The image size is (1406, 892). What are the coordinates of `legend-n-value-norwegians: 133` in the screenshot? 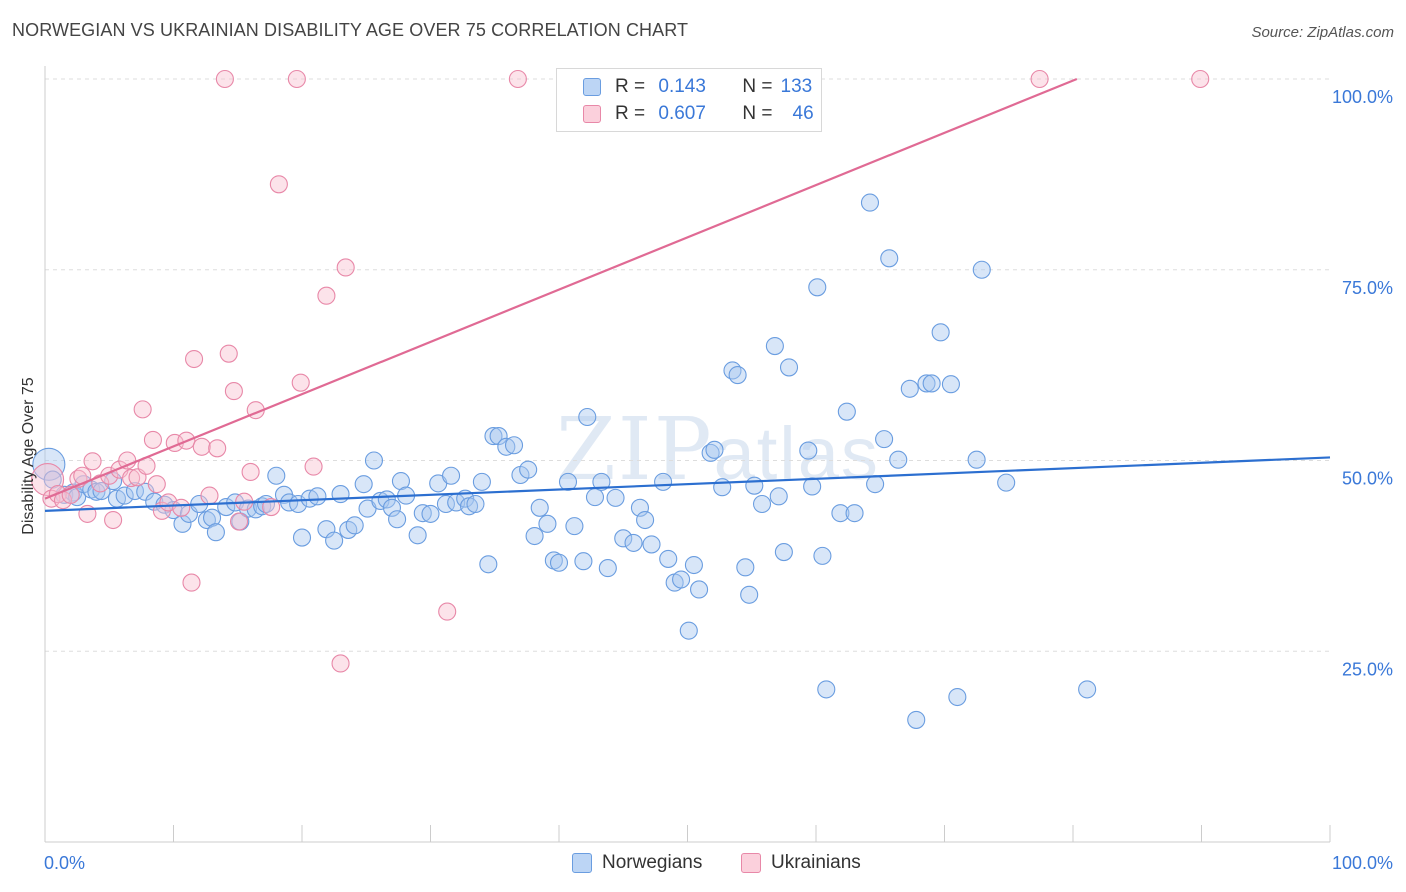 It's located at (796, 86).